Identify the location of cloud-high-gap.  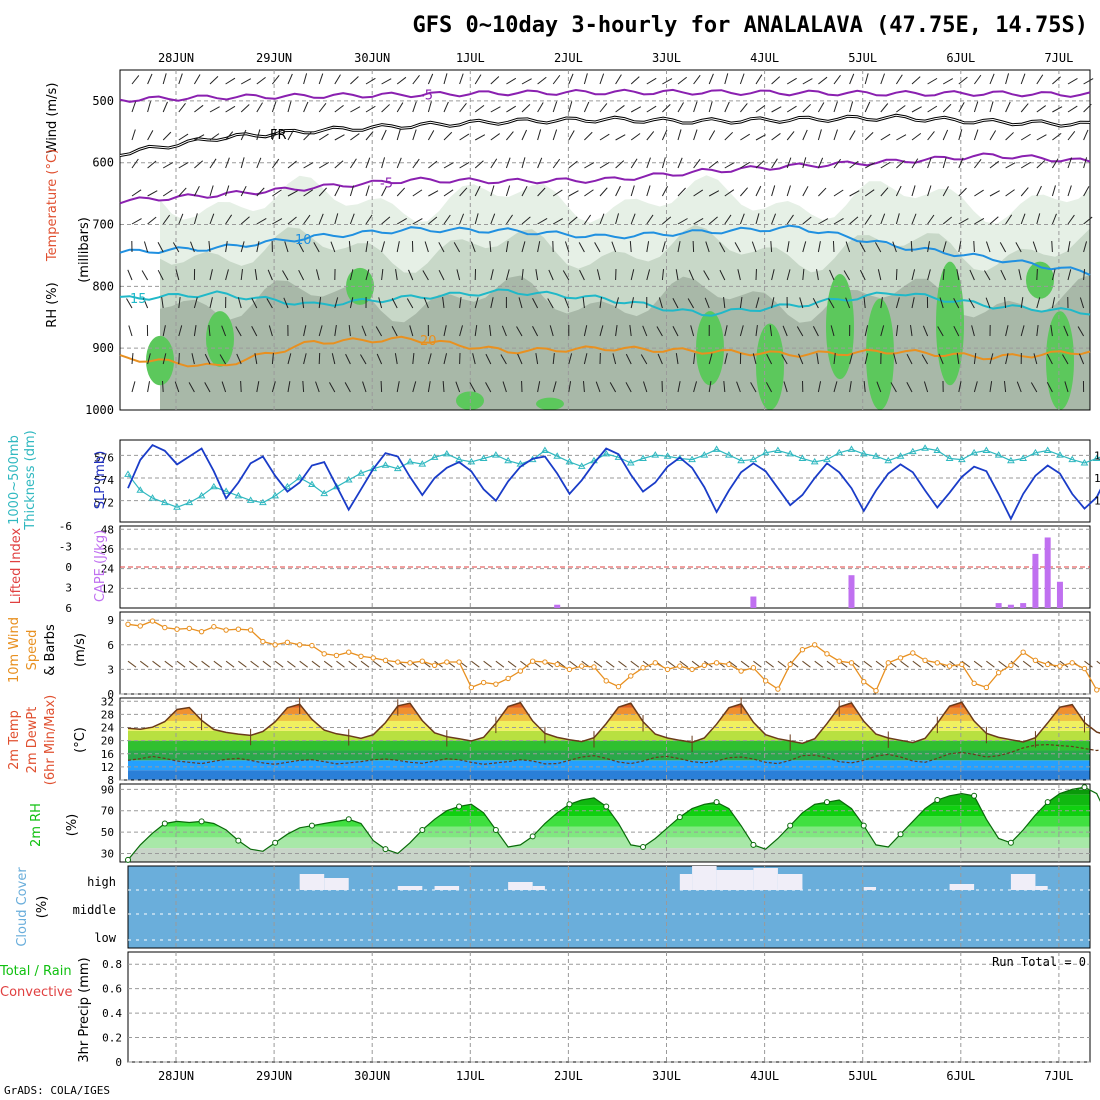
(312, 882).